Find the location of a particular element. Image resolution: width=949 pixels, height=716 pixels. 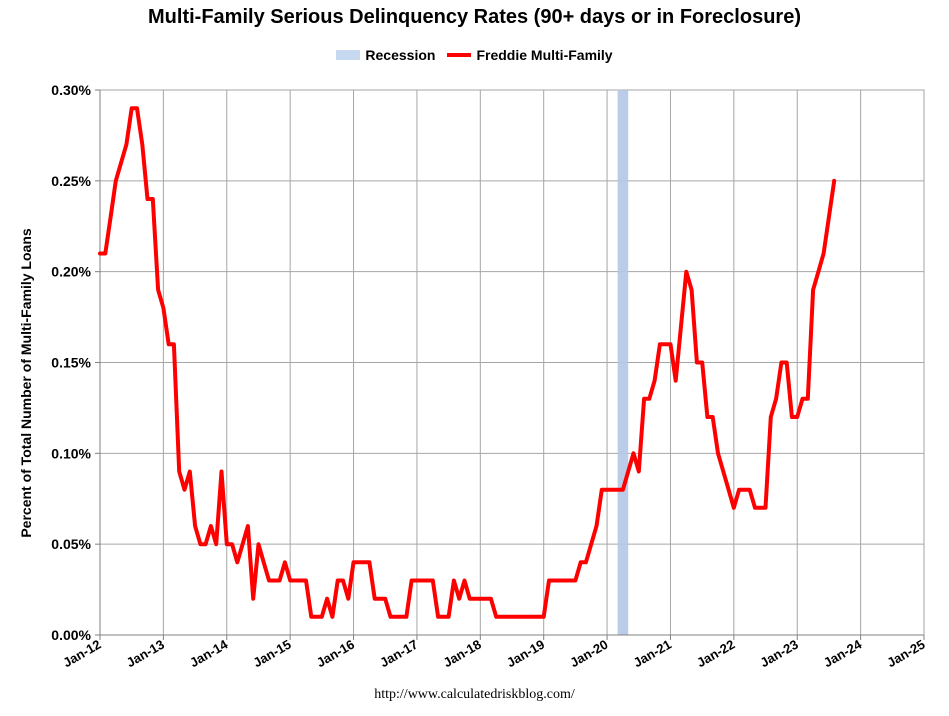

x-tick-label: Jan-13 is located at coordinates (145, 654).